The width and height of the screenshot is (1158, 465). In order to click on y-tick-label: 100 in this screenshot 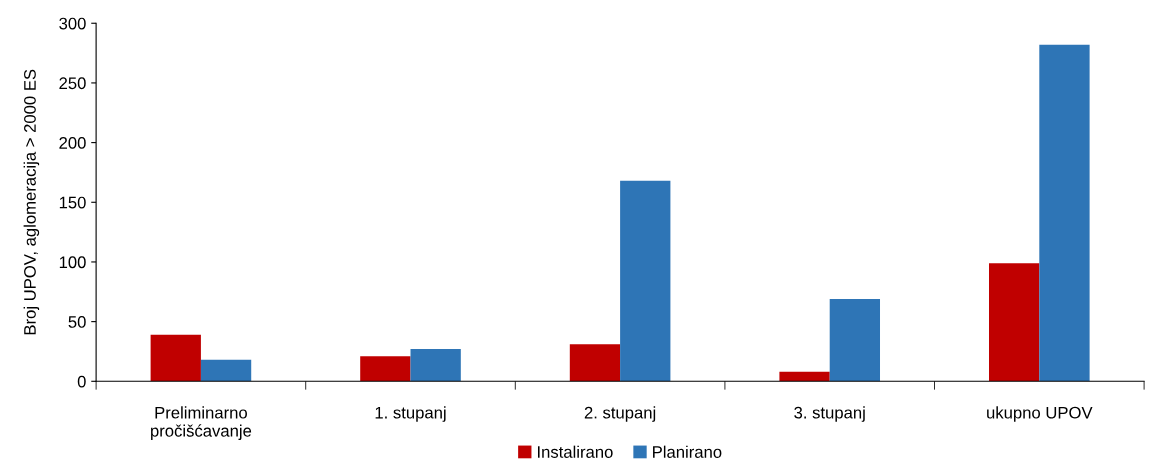, I will do `click(72, 262)`.